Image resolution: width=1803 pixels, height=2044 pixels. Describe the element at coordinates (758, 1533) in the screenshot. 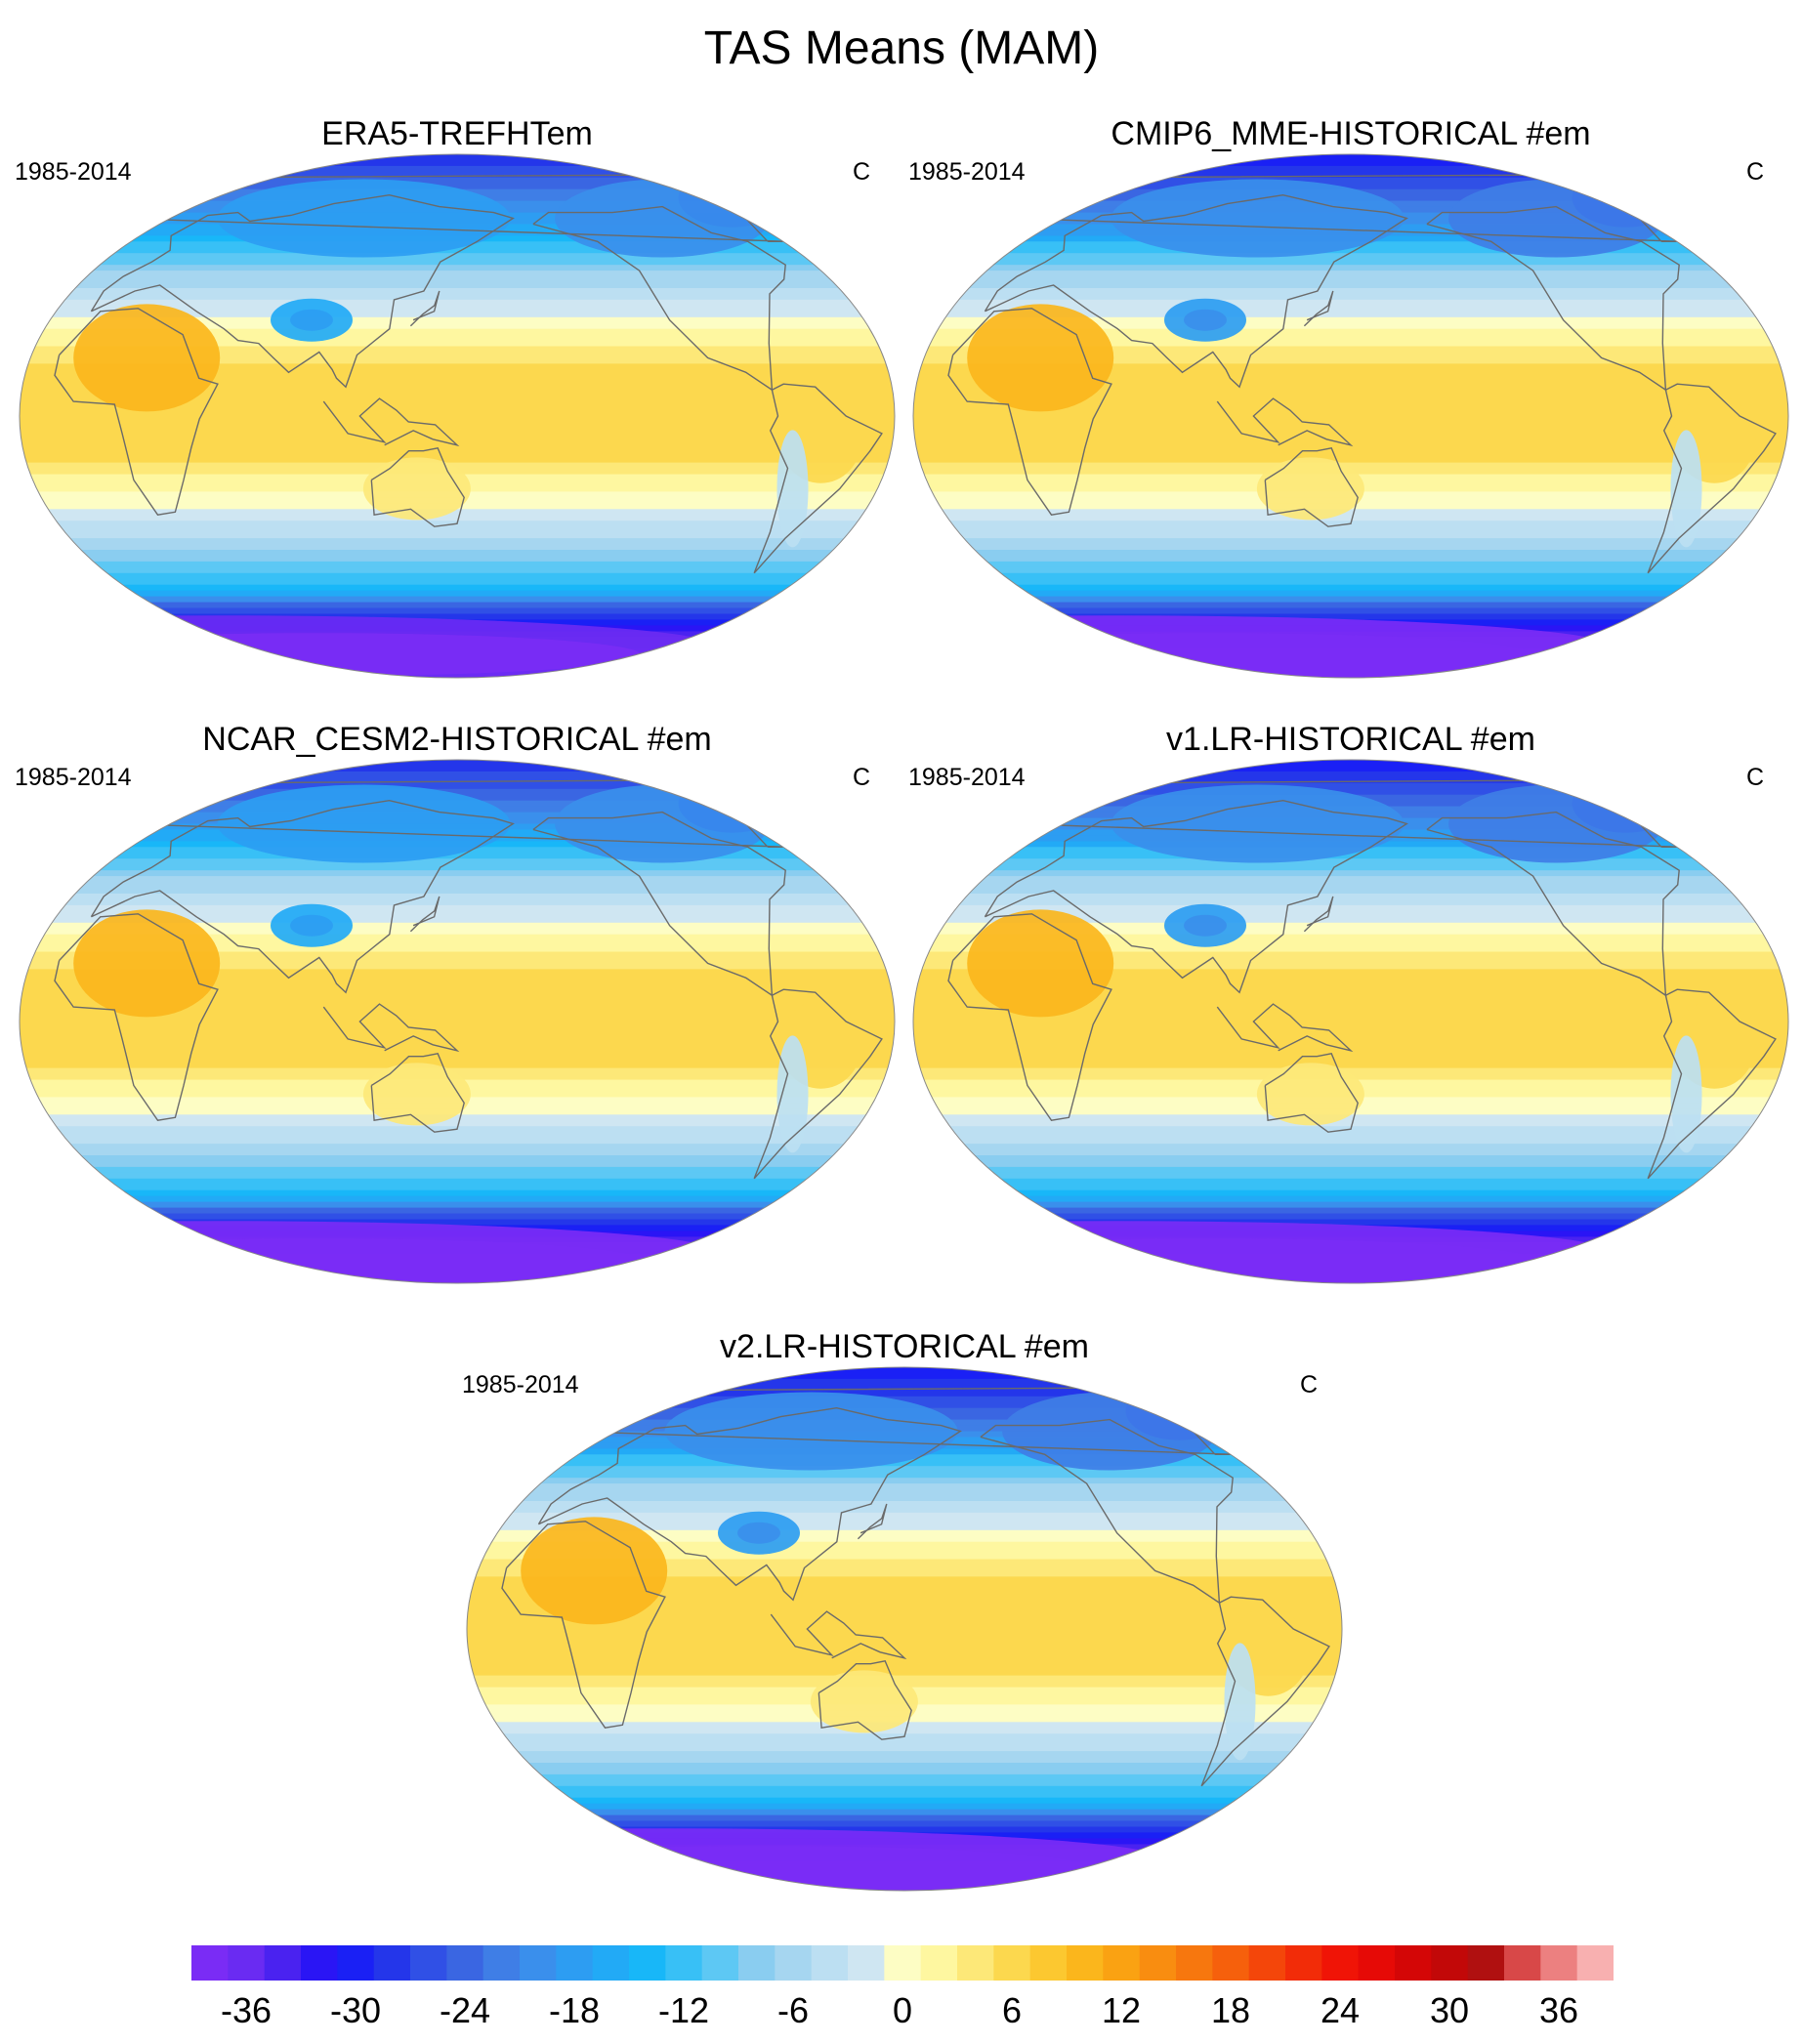

I see `tibet-core` at that location.